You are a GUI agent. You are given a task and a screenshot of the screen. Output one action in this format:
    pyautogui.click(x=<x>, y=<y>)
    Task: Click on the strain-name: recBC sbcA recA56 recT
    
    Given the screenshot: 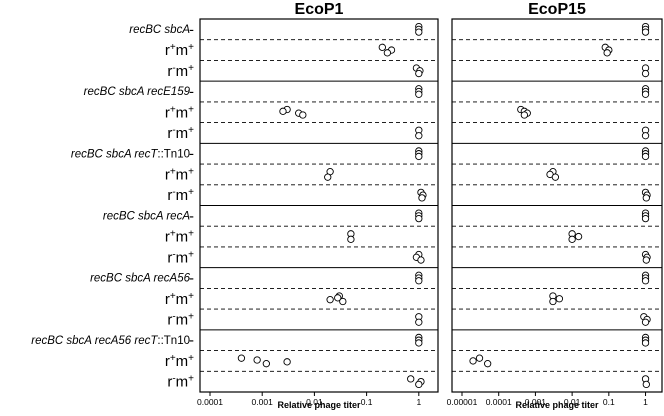 What is the action you would take?
    pyautogui.click(x=94, y=341)
    